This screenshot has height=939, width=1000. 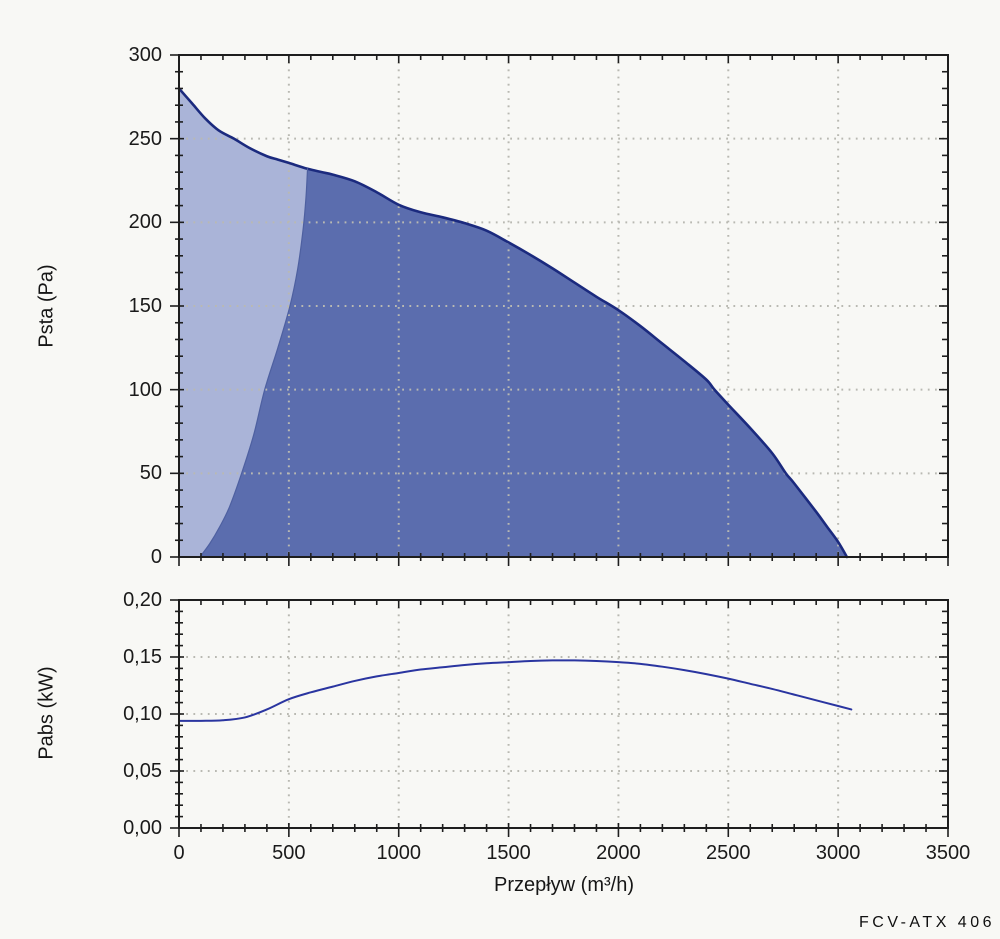 I want to click on y-tick-label: 150, so click(x=145, y=306).